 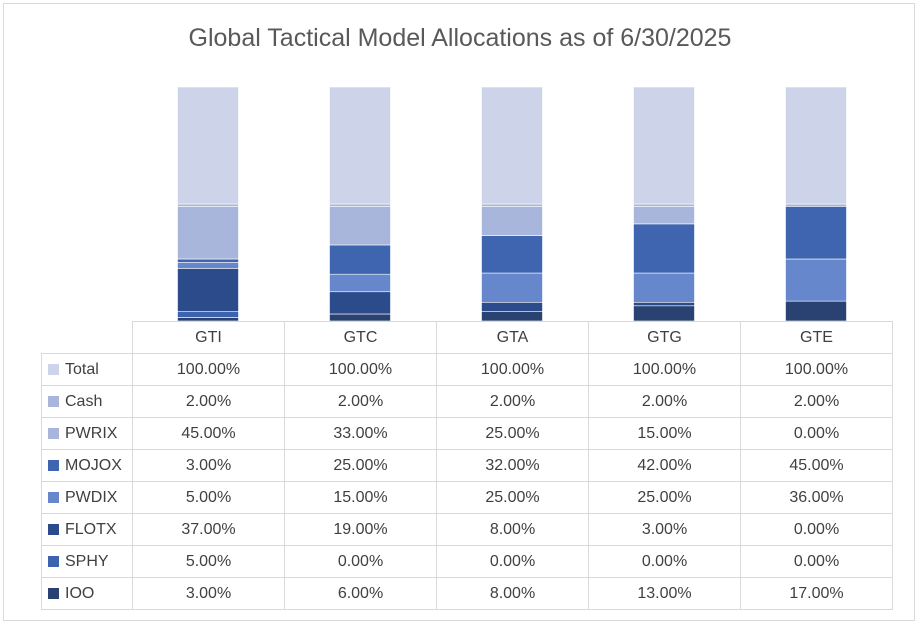 What do you see at coordinates (512, 145) in the screenshot?
I see `bar-segment-total-gta` at bounding box center [512, 145].